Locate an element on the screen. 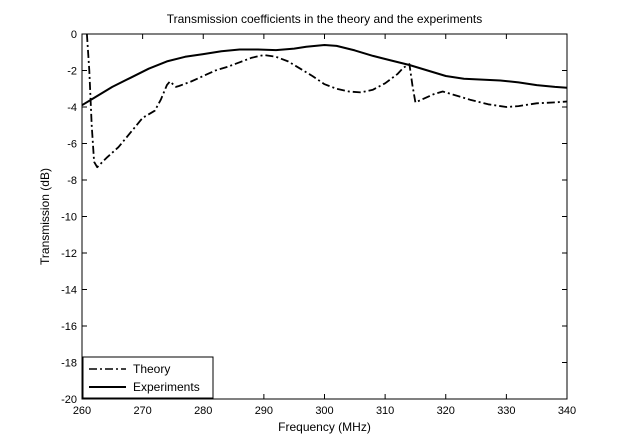  x-tick-label: 270 is located at coordinates (142, 411).